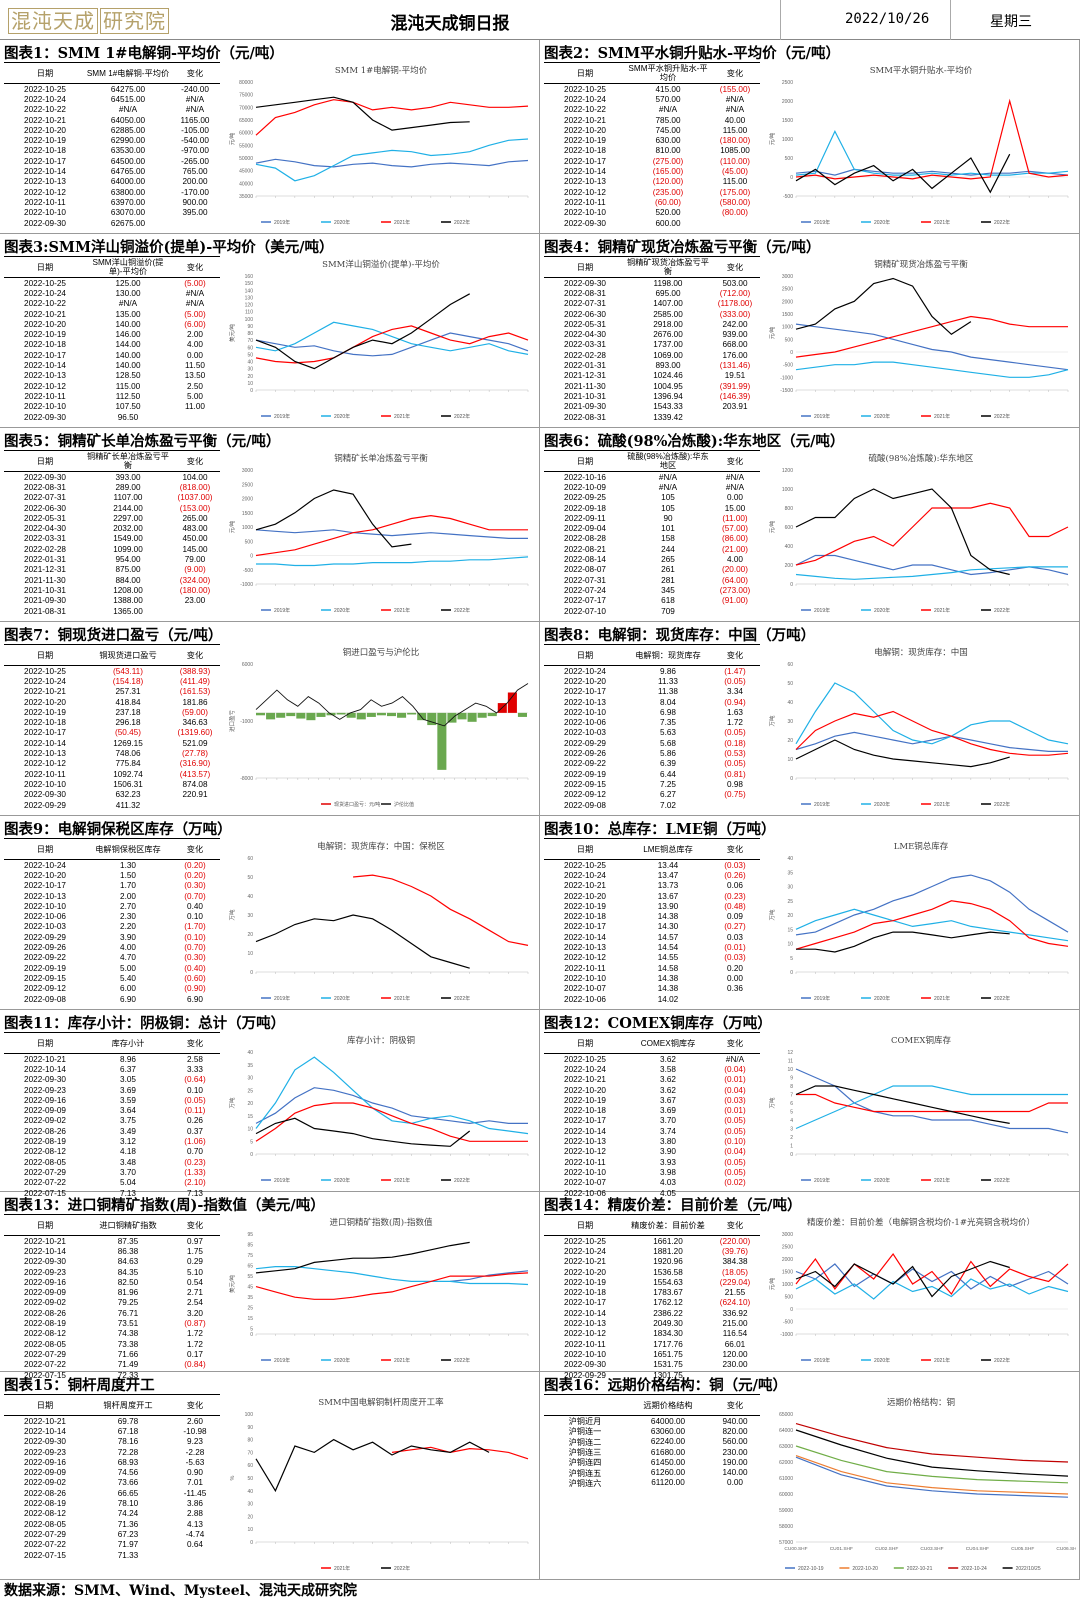  Describe the element at coordinates (585, 590) in the screenshot. I see `table-cell: 2022-07-24` at that location.